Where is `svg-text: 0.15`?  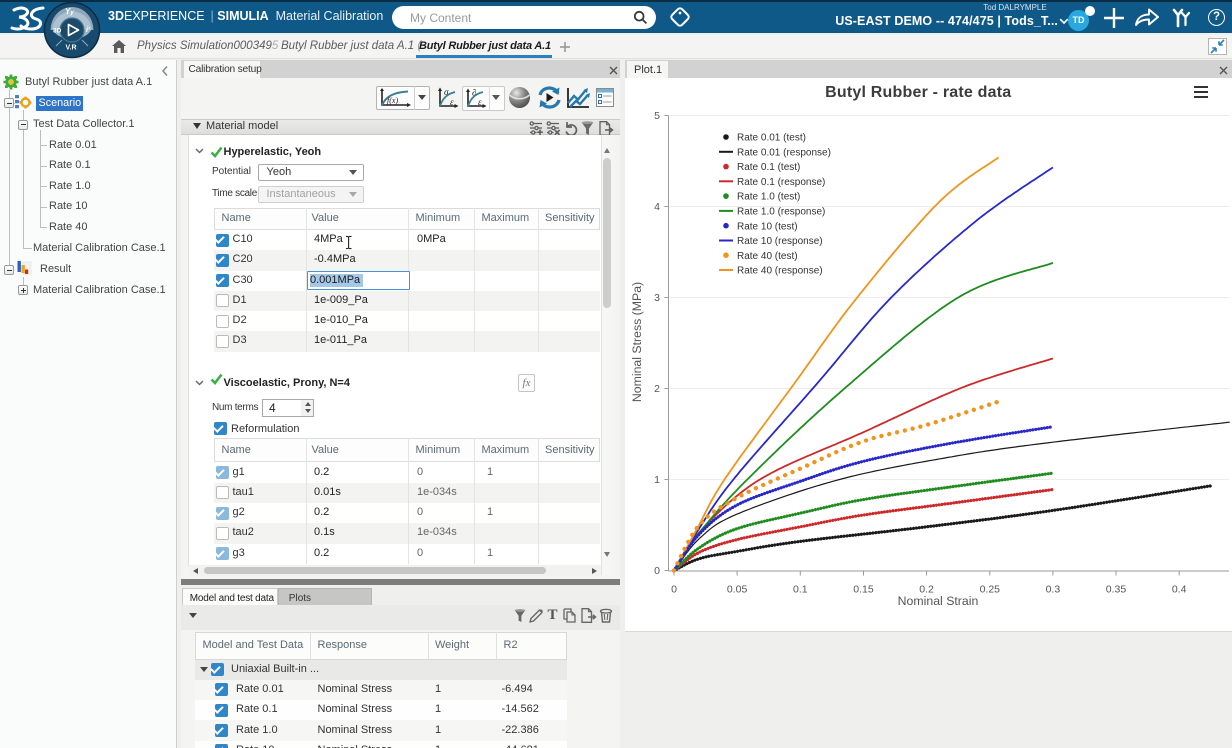
svg-text: 0.15 is located at coordinates (863, 590).